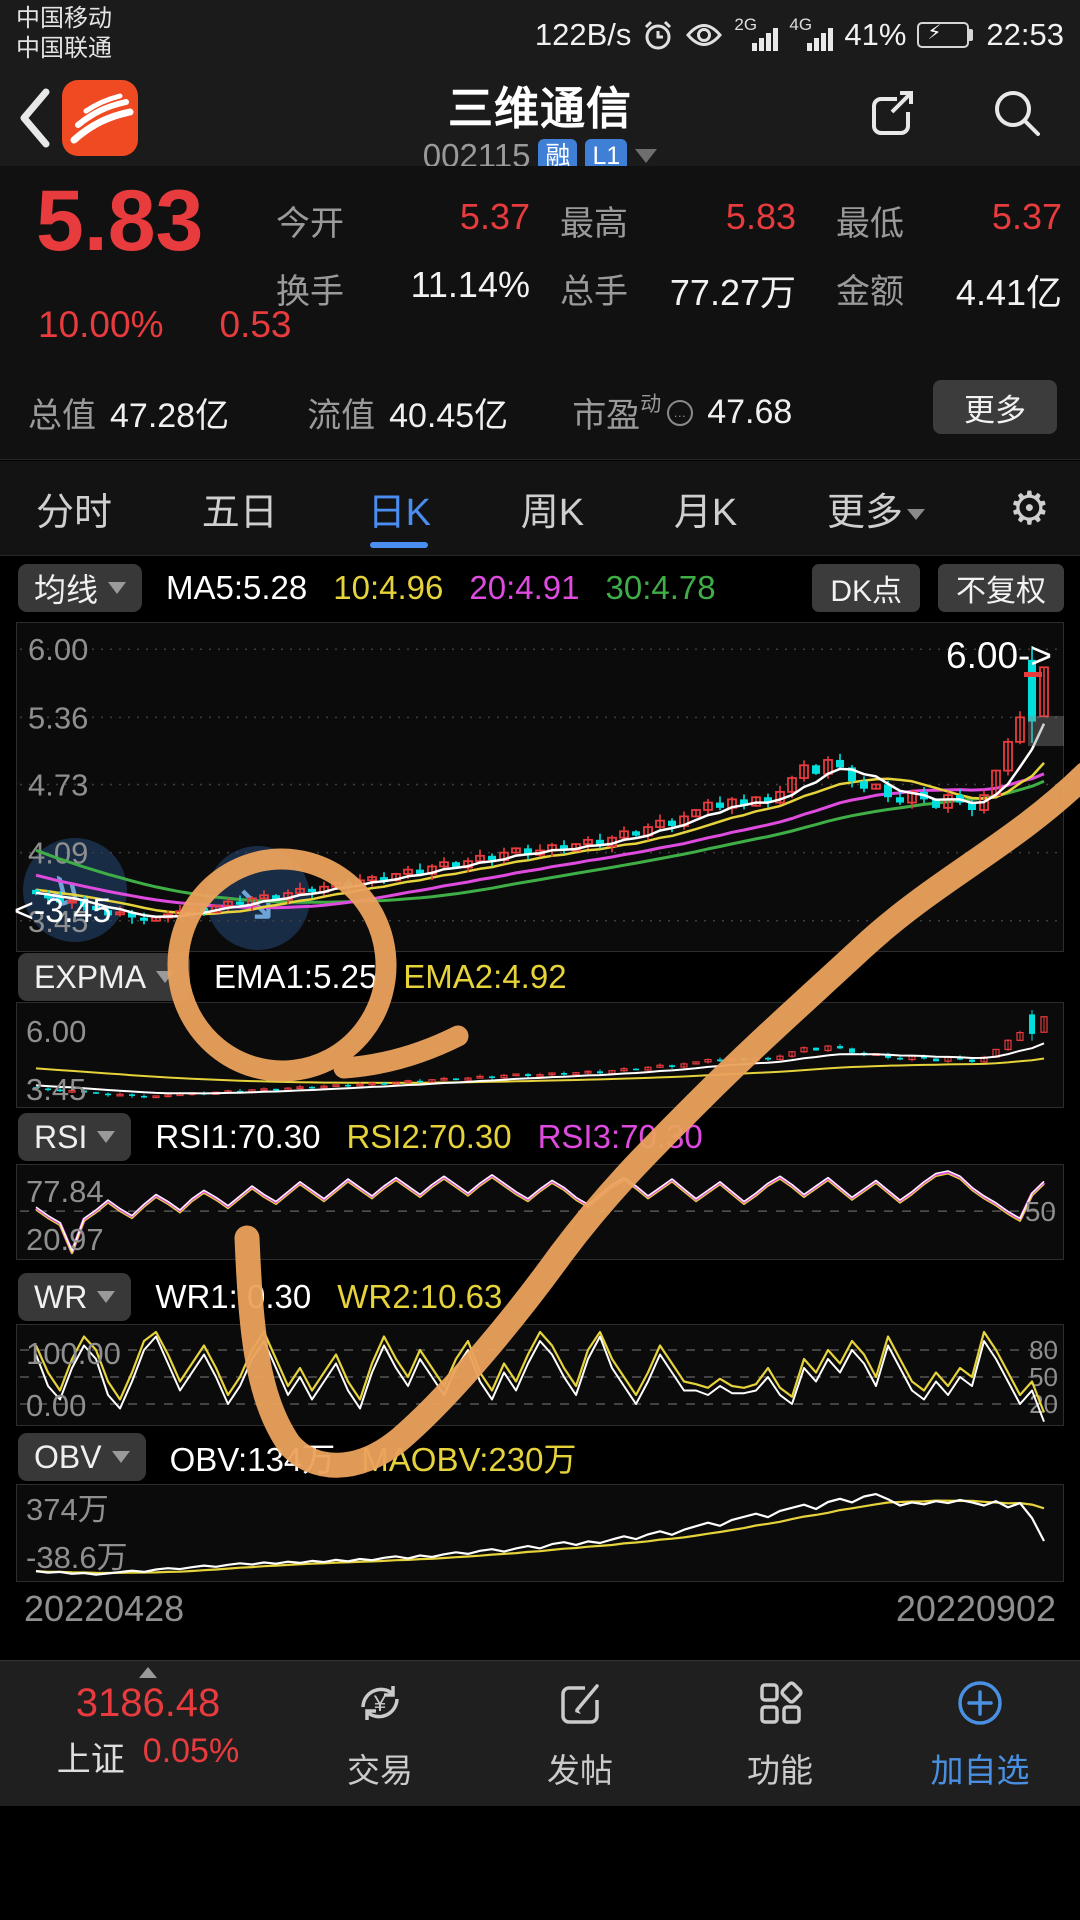 The height and width of the screenshot is (1920, 1080). I want to click on stat-label: 金额, so click(870, 292).